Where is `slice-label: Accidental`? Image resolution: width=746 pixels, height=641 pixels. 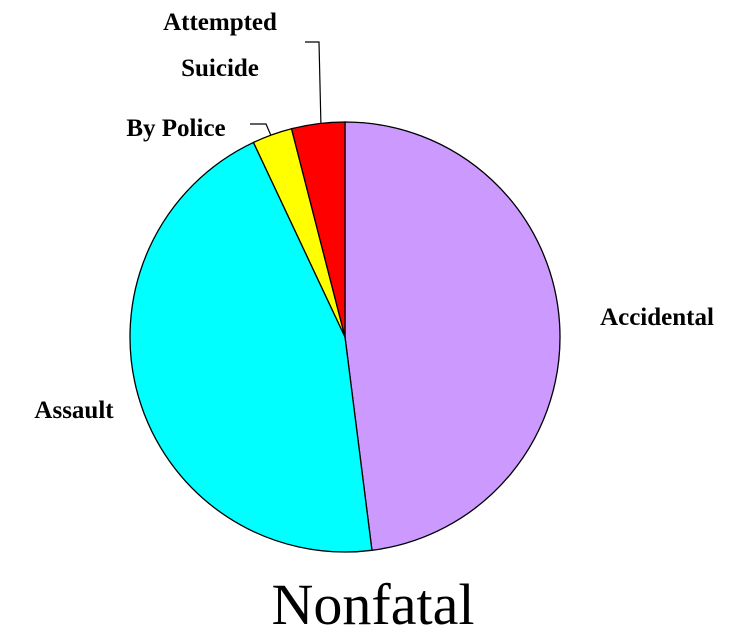 slice-label: Accidental is located at coordinates (657, 317).